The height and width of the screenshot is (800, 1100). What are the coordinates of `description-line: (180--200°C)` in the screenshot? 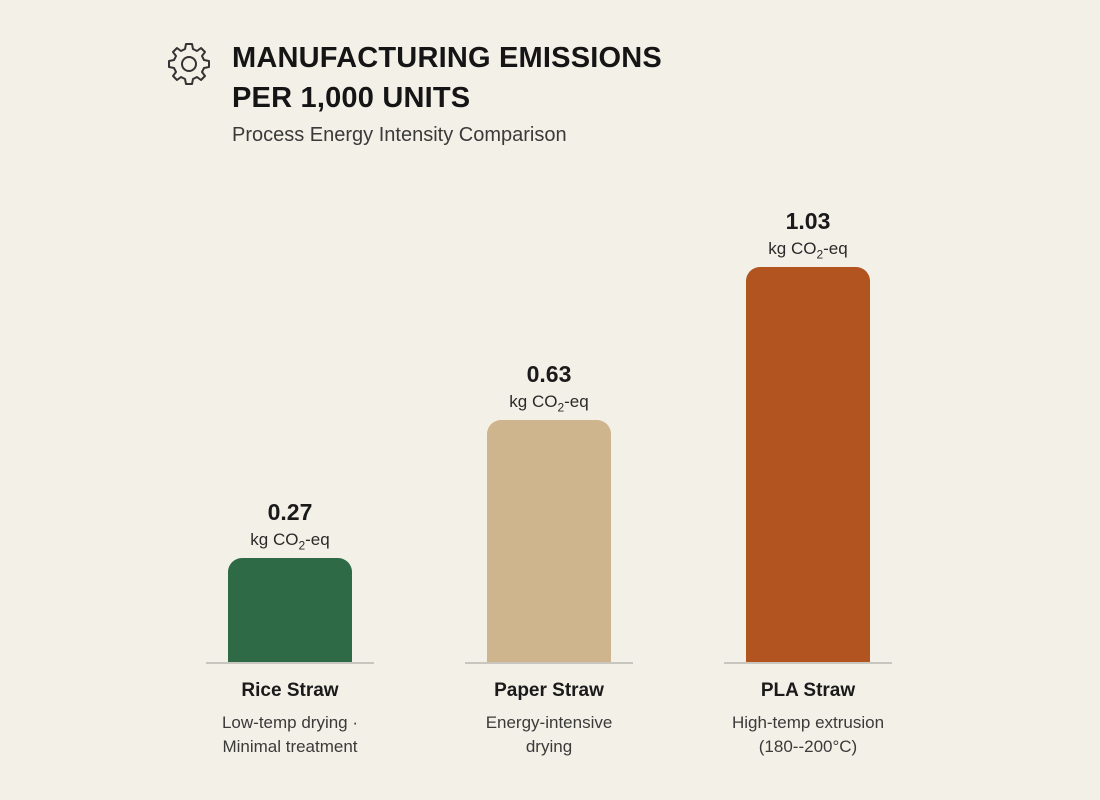 It's located at (808, 746).